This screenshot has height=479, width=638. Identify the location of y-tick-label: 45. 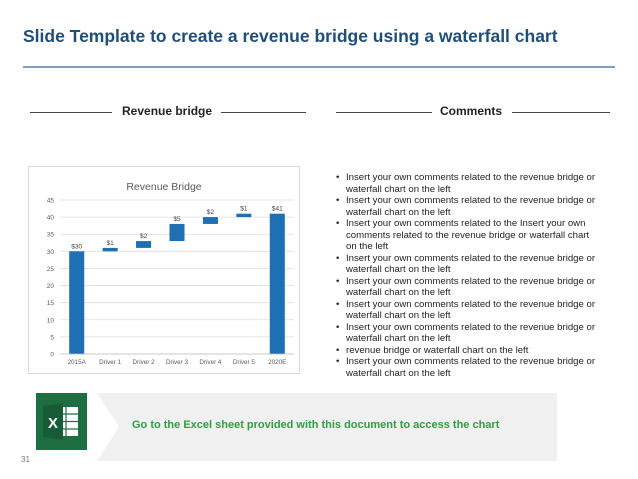
(51, 201).